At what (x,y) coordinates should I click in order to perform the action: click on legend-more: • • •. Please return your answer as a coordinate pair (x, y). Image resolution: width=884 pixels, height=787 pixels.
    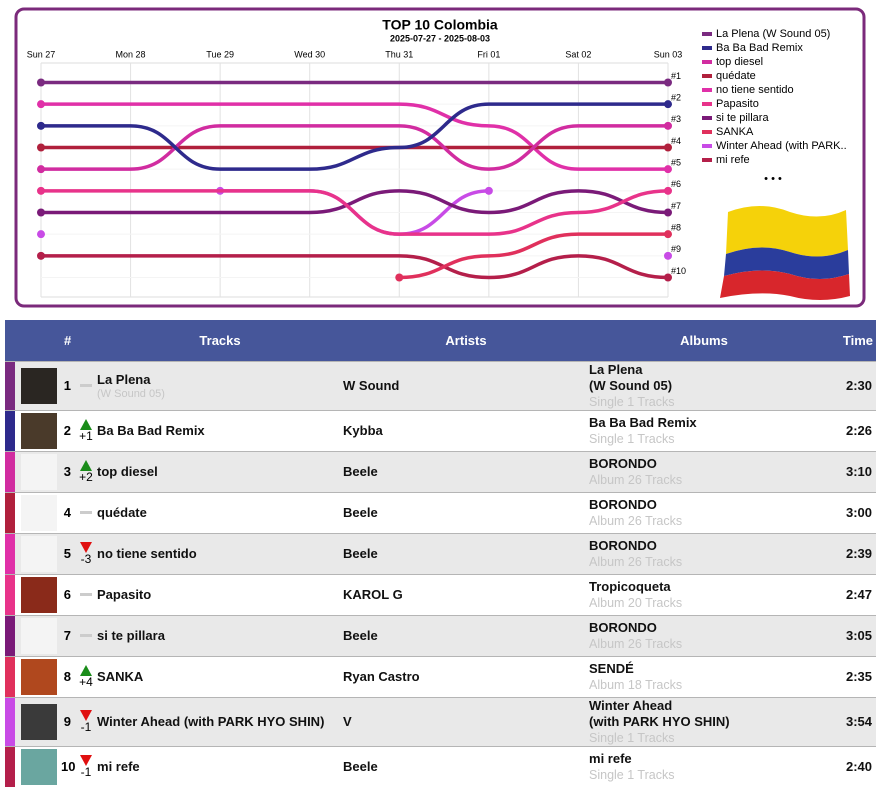
    Looking at the image, I should click on (773, 179).